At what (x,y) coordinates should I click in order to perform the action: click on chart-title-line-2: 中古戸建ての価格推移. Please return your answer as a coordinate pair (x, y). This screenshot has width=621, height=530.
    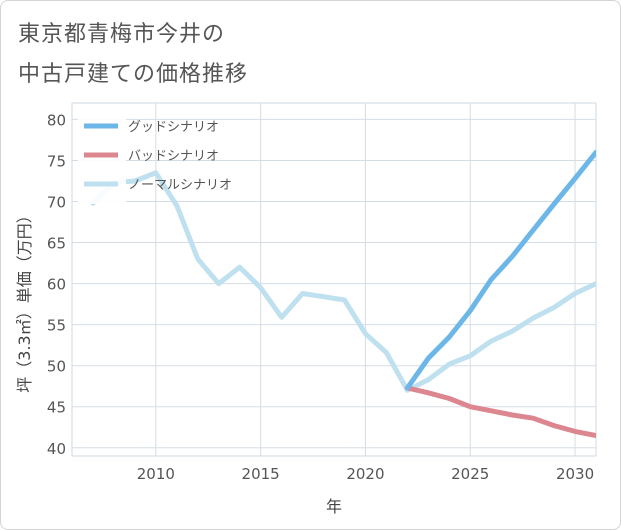
    Looking at the image, I should click on (133, 74).